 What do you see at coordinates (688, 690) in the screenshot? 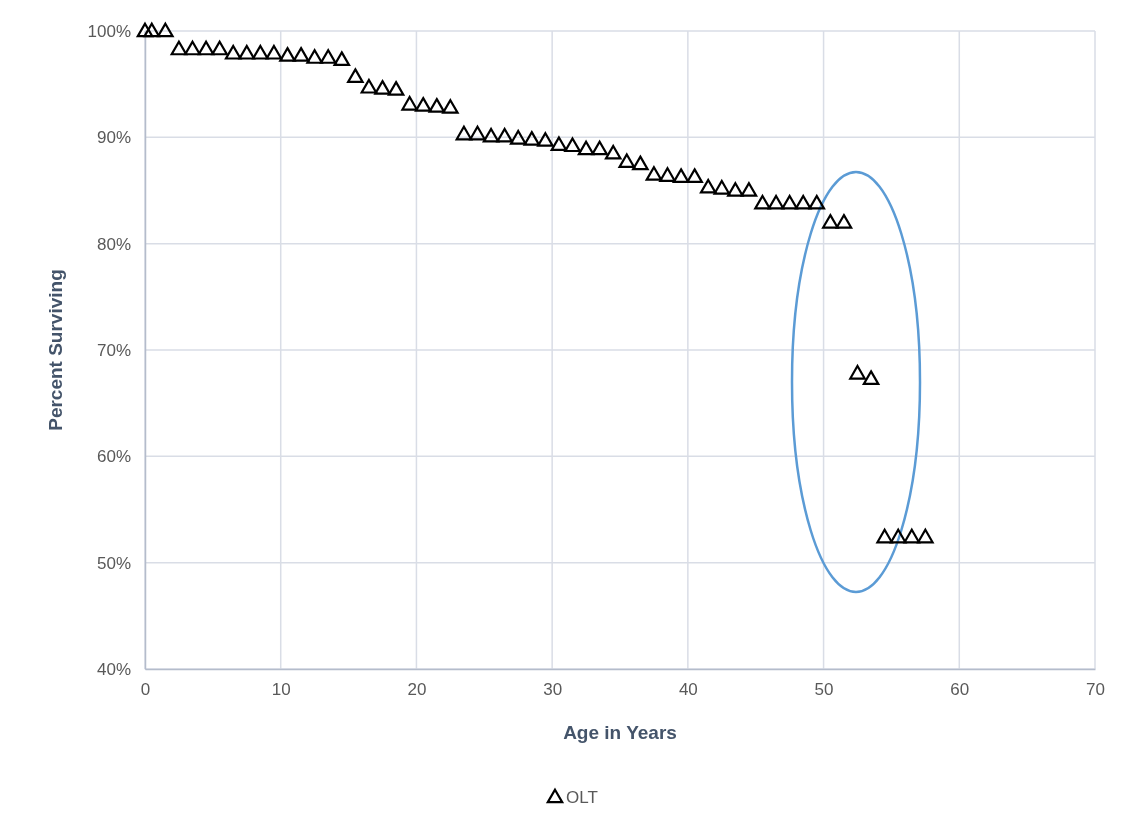
I see `x-tick-label: 40` at bounding box center [688, 690].